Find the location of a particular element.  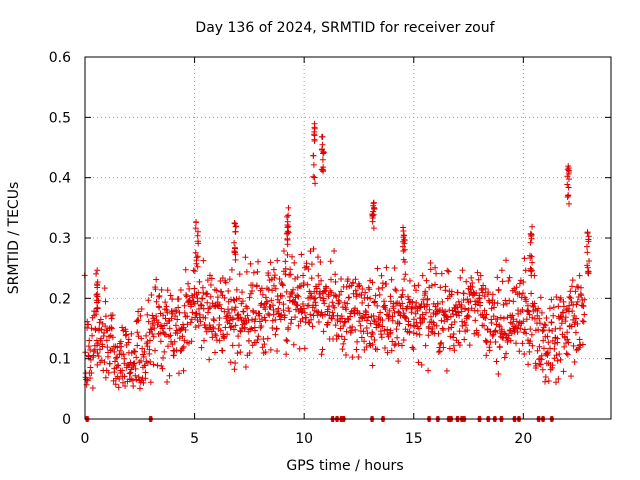

x-tick-label: 20 is located at coordinates (523, 439).